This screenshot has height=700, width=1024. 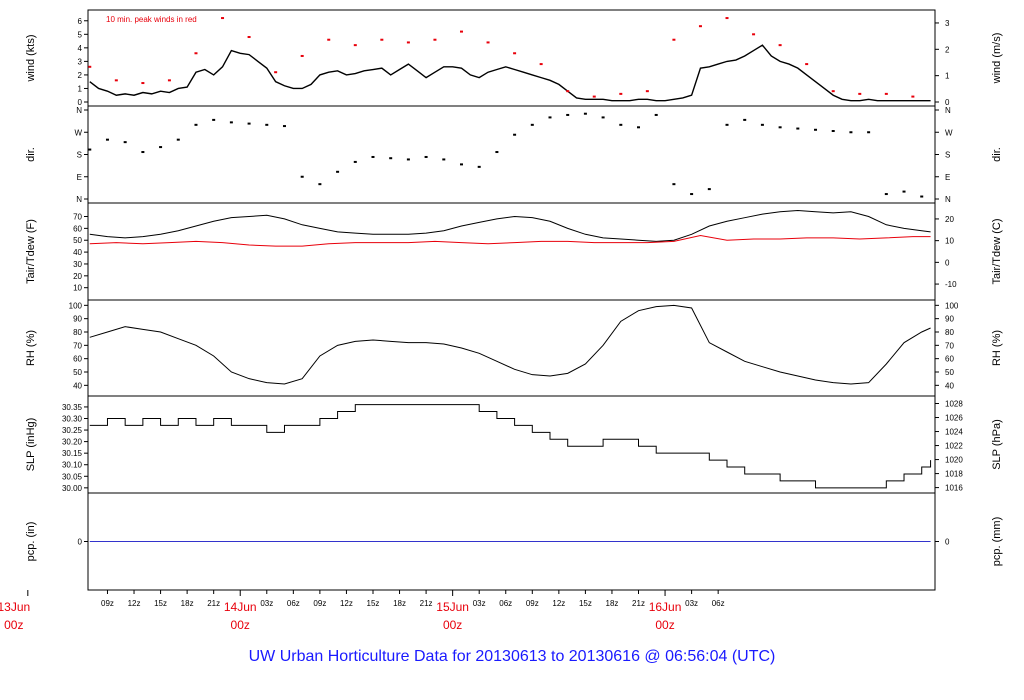 I want to click on y-tick-label-left-dir: E, so click(x=79, y=177).